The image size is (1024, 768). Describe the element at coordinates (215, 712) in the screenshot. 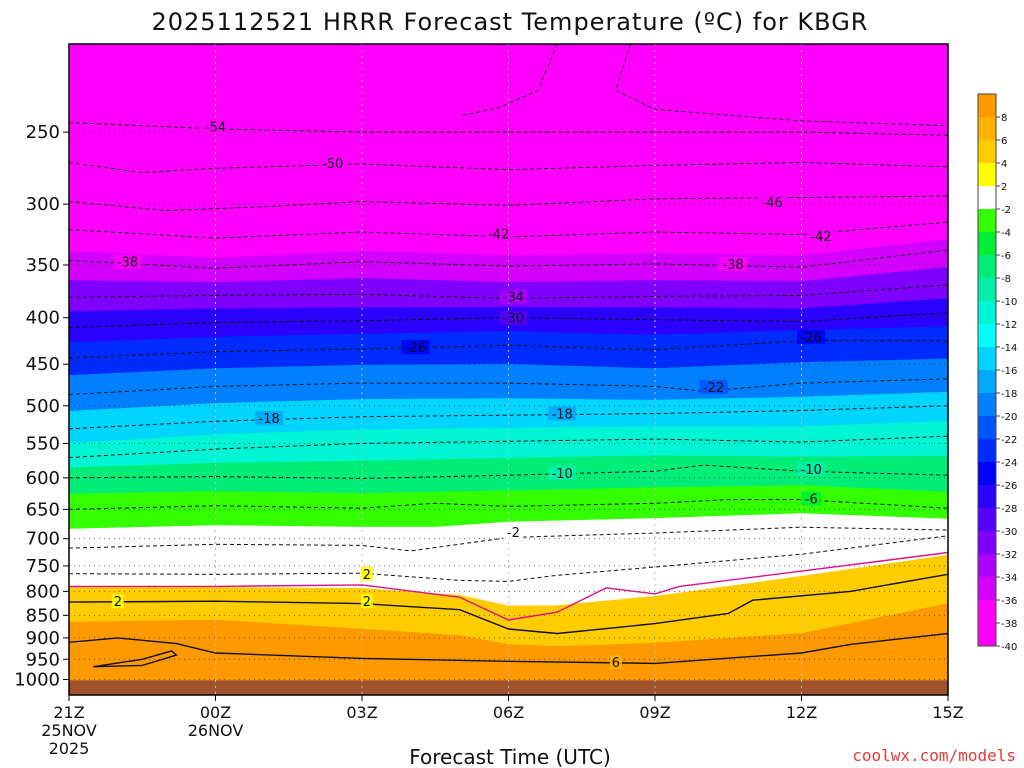

I see `x-tick-label: 00Z` at that location.